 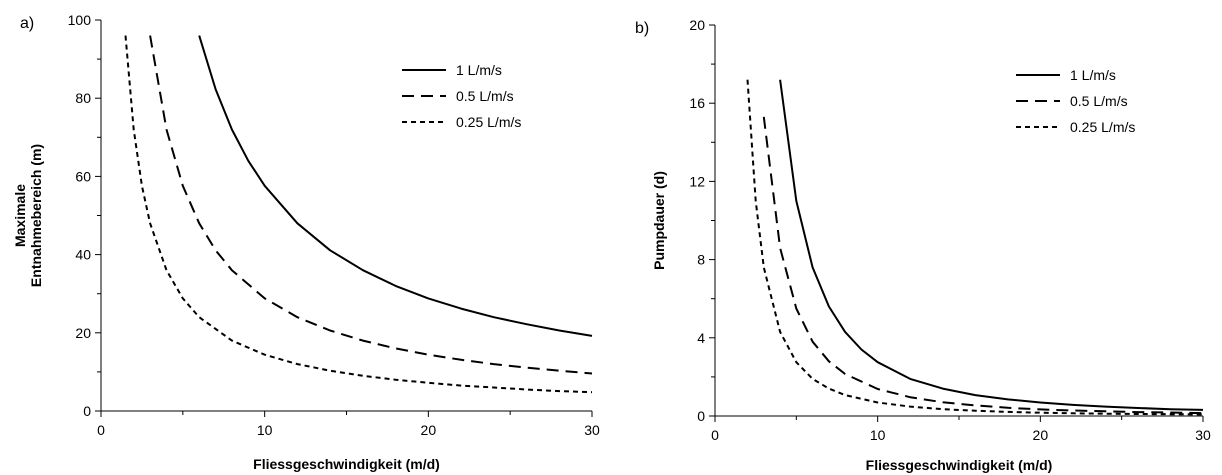 What do you see at coordinates (83, 98) in the screenshot?
I see `y-tick-label: 80` at bounding box center [83, 98].